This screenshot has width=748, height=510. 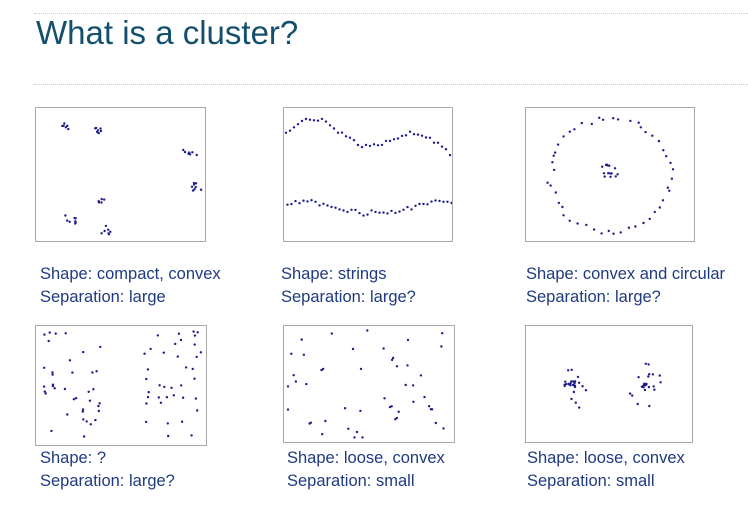 What do you see at coordinates (155, 286) in the screenshot?
I see `caption-compact-convex: Shape: compact, convex Separation: large` at bounding box center [155, 286].